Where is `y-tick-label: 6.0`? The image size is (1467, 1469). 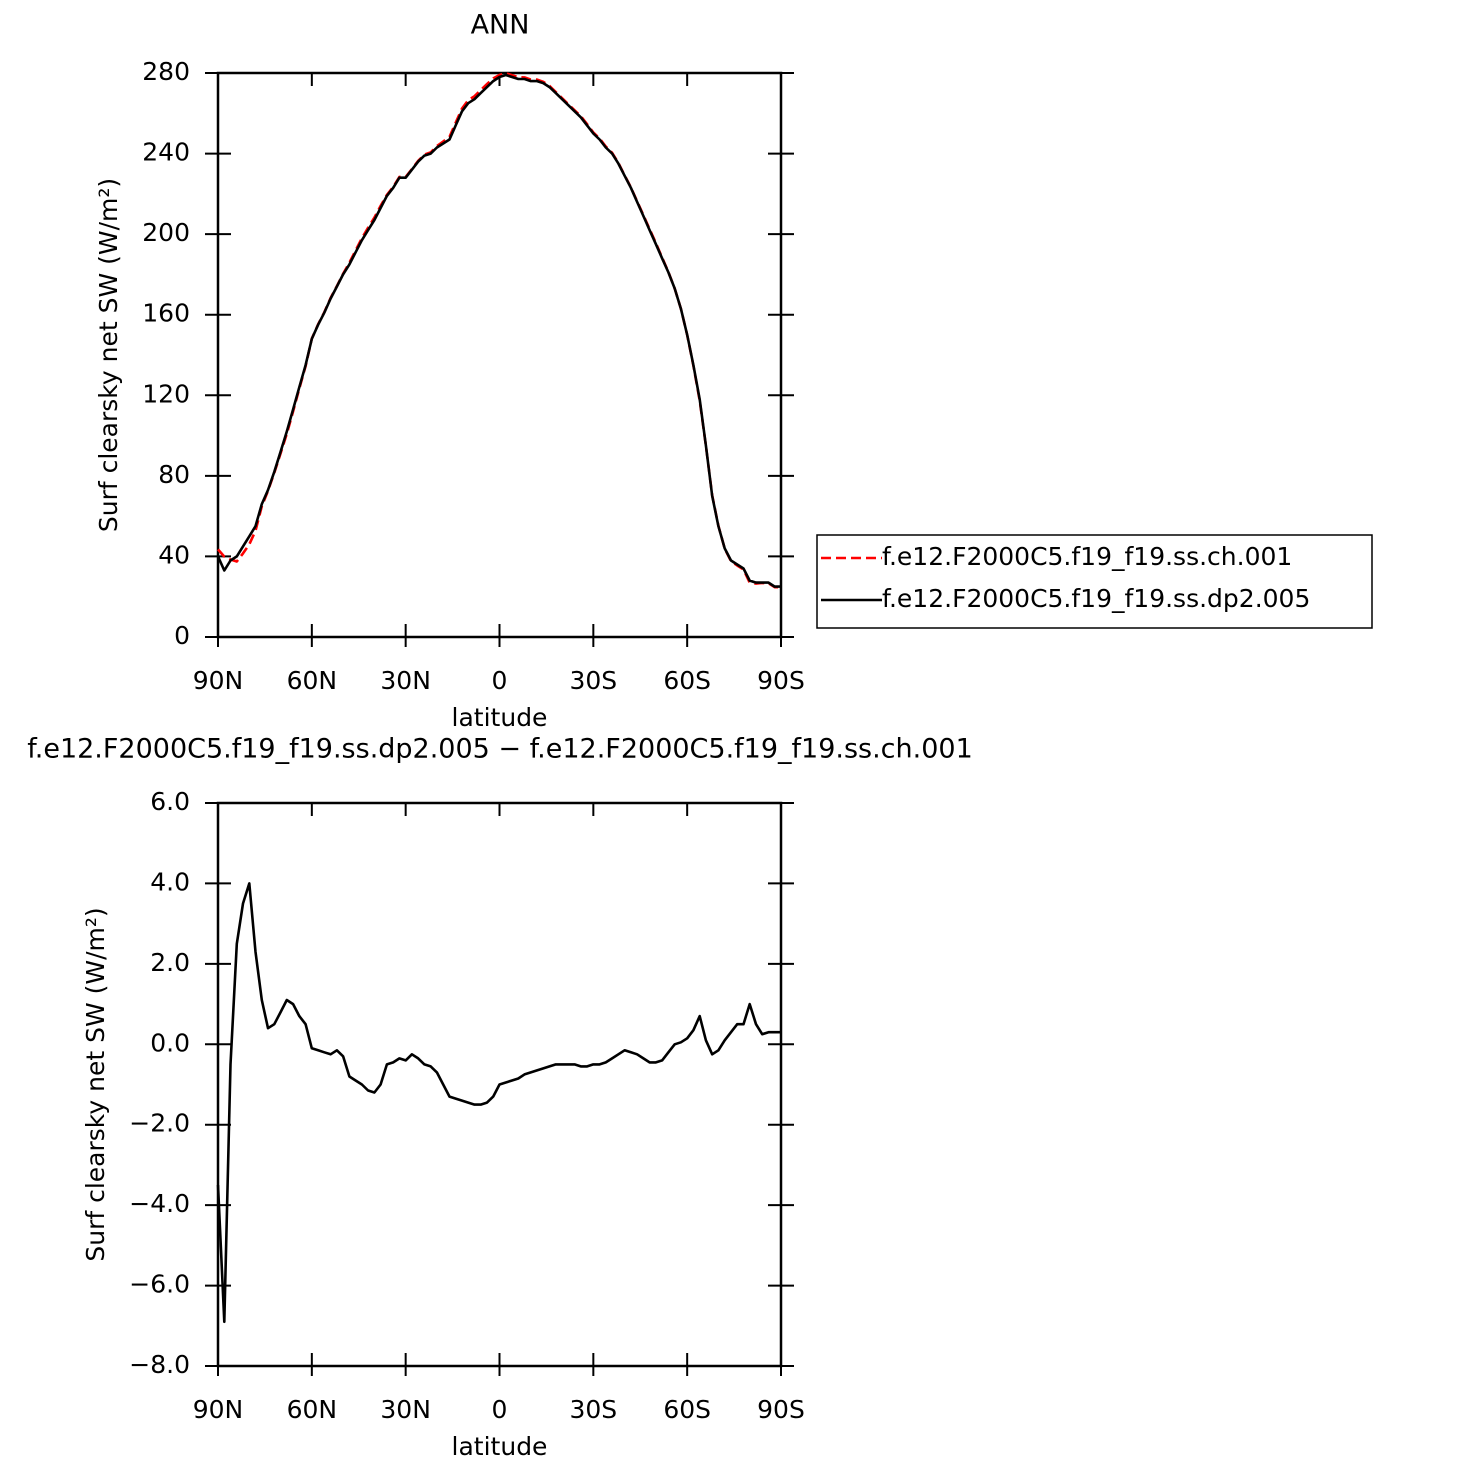 y-tick-label: 6.0 is located at coordinates (170, 801).